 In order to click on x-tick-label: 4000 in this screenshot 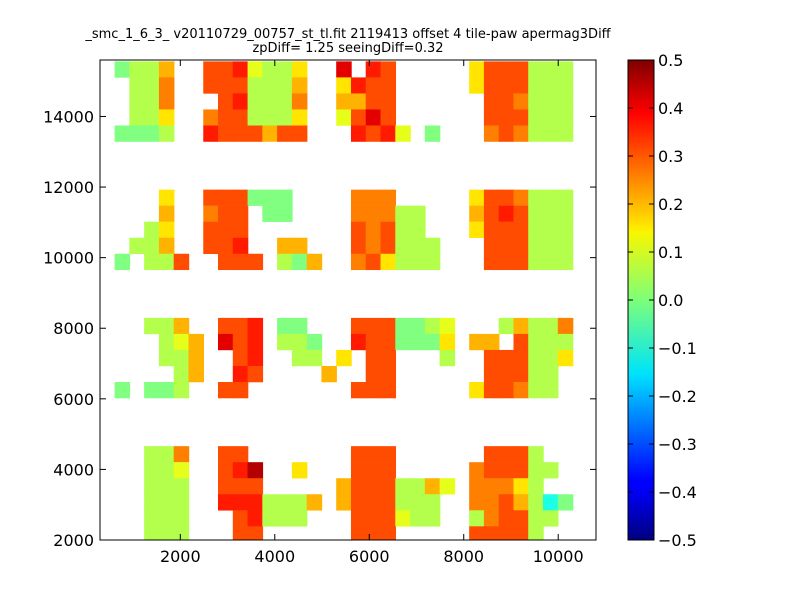, I will do `click(274, 556)`.